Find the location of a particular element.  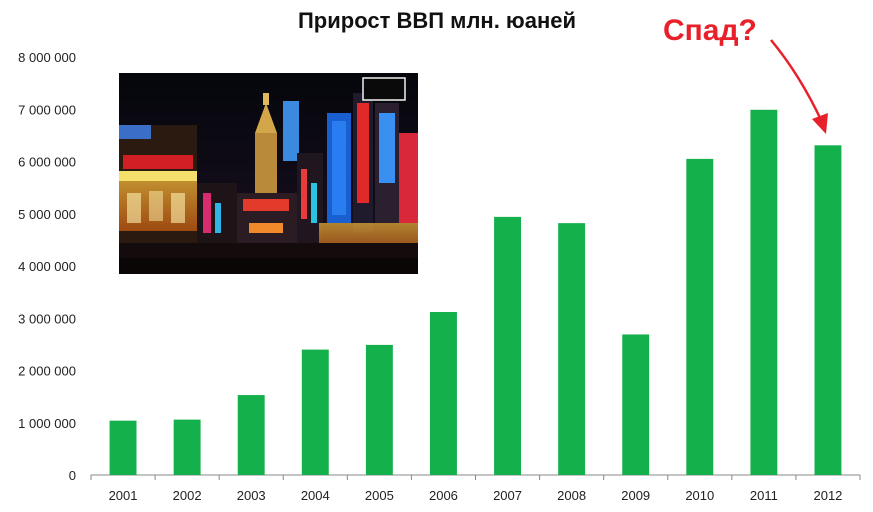

x-tick-label: 2003 is located at coordinates (251, 495).